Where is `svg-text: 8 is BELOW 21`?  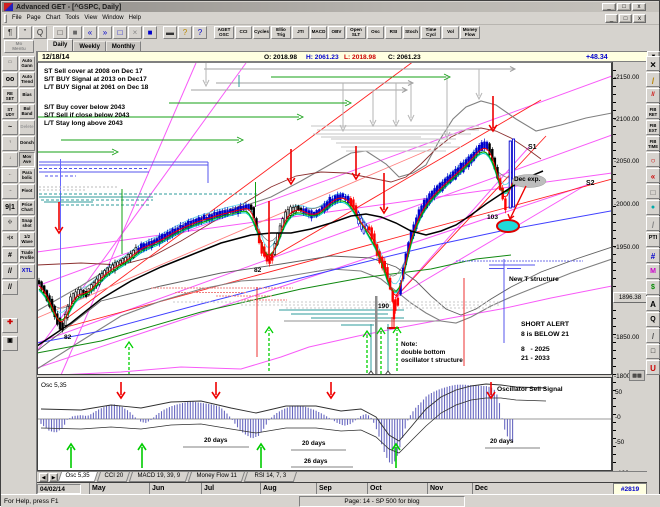
svg-text: 8 is BELOW 21 is located at coordinates (545, 334).